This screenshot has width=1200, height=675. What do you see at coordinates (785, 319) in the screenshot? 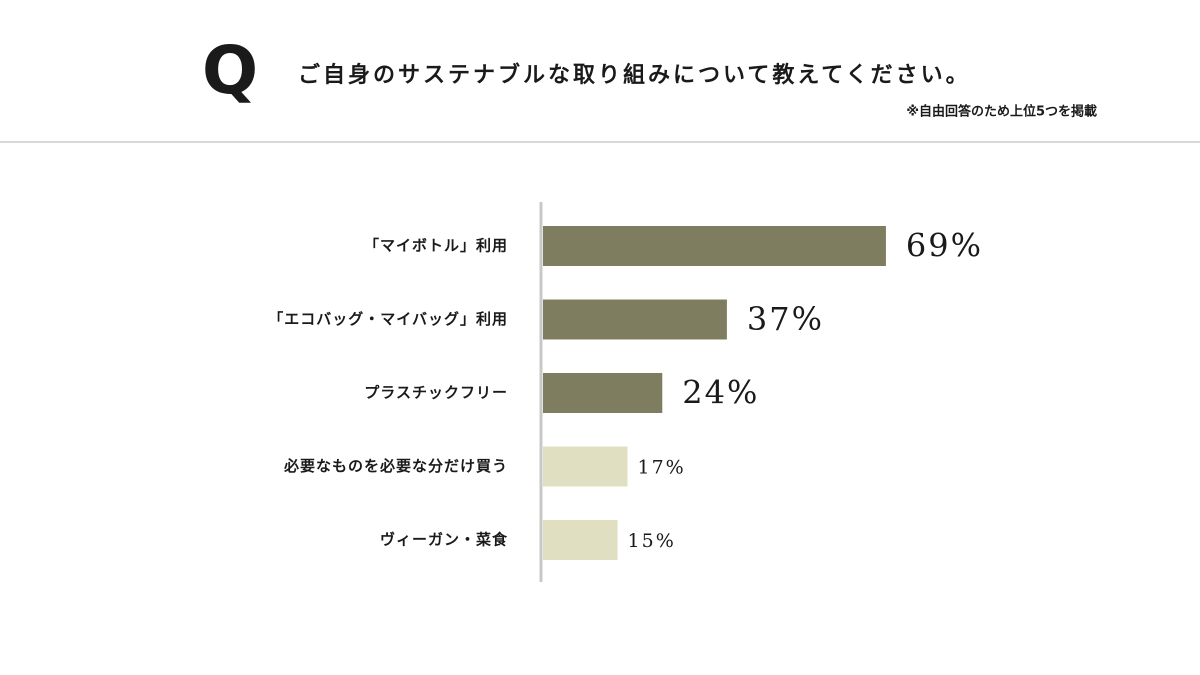
I see `value-label: 37%` at bounding box center [785, 319].